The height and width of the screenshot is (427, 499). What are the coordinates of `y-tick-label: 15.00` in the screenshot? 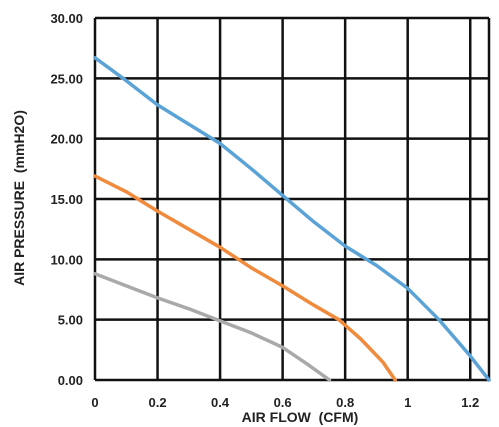 It's located at (66, 199).